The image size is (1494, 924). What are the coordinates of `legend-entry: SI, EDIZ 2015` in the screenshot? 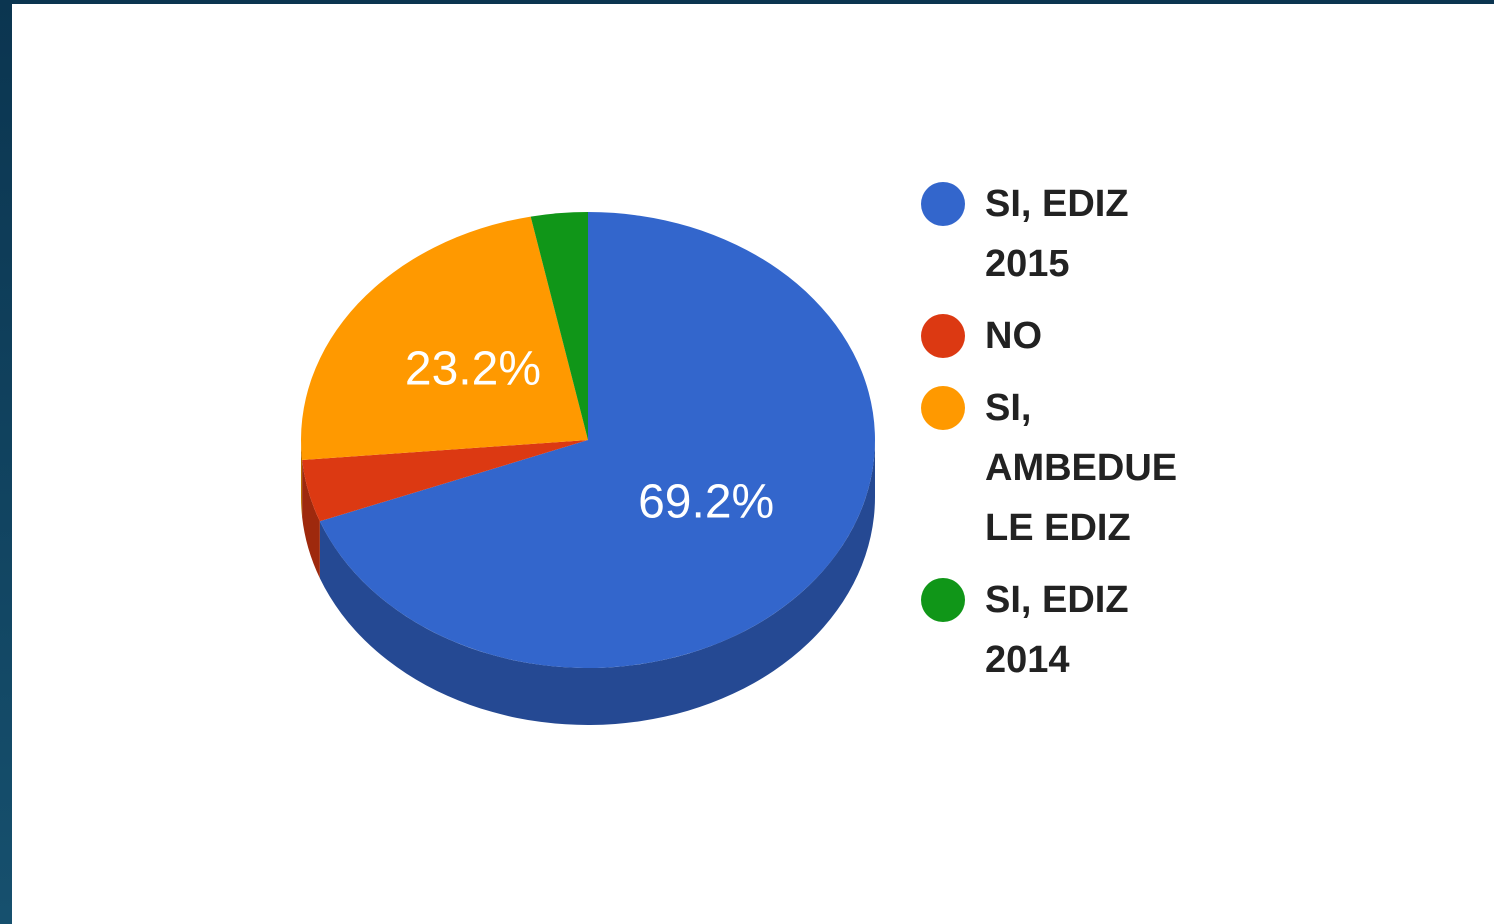 It's located at (1070, 234).